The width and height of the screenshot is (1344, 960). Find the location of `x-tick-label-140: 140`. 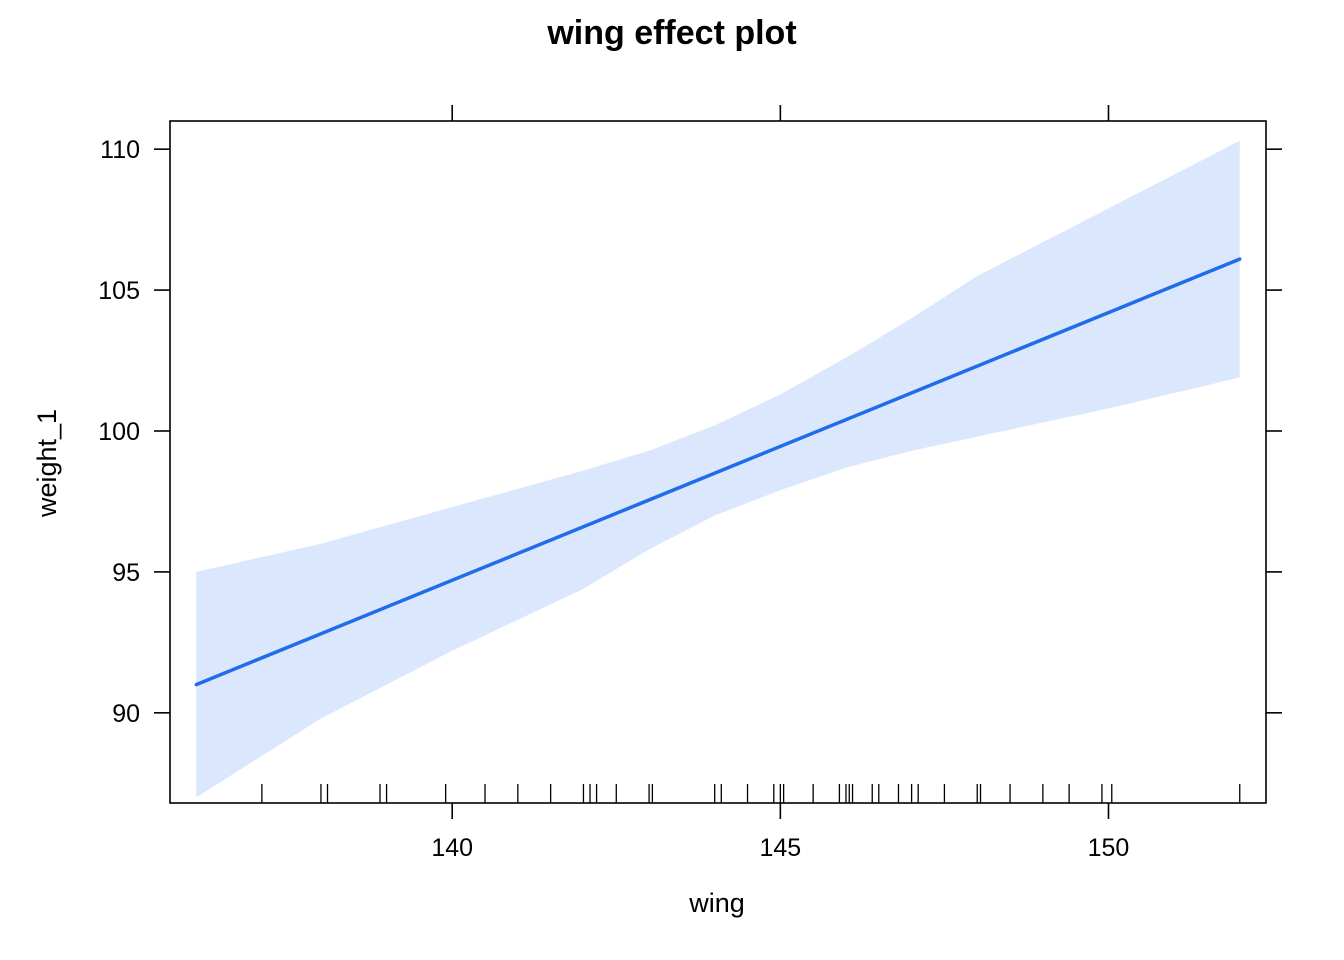

x-tick-label-140: 140 is located at coordinates (452, 848).